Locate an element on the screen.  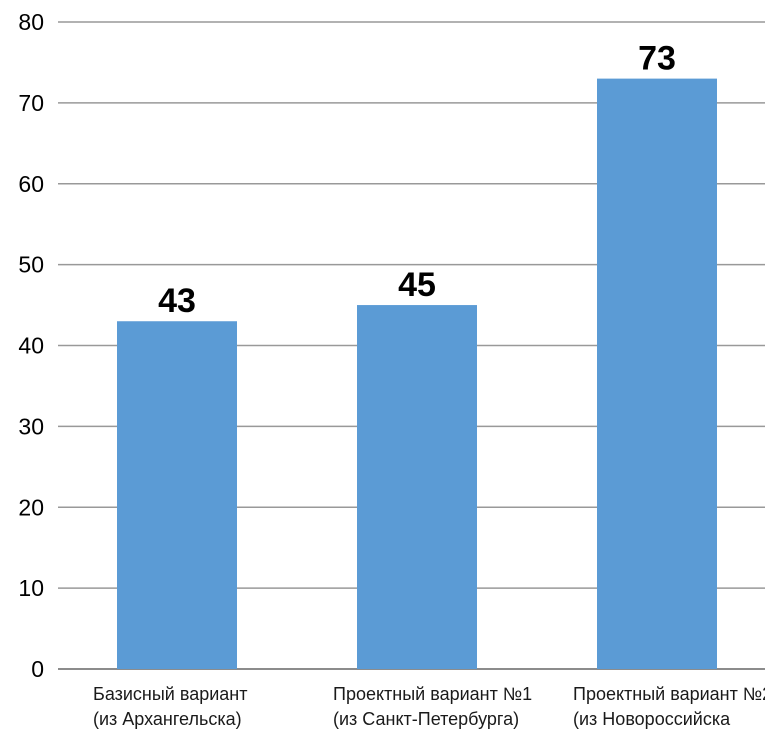
y-tick-label: 30 is located at coordinates (31, 426).